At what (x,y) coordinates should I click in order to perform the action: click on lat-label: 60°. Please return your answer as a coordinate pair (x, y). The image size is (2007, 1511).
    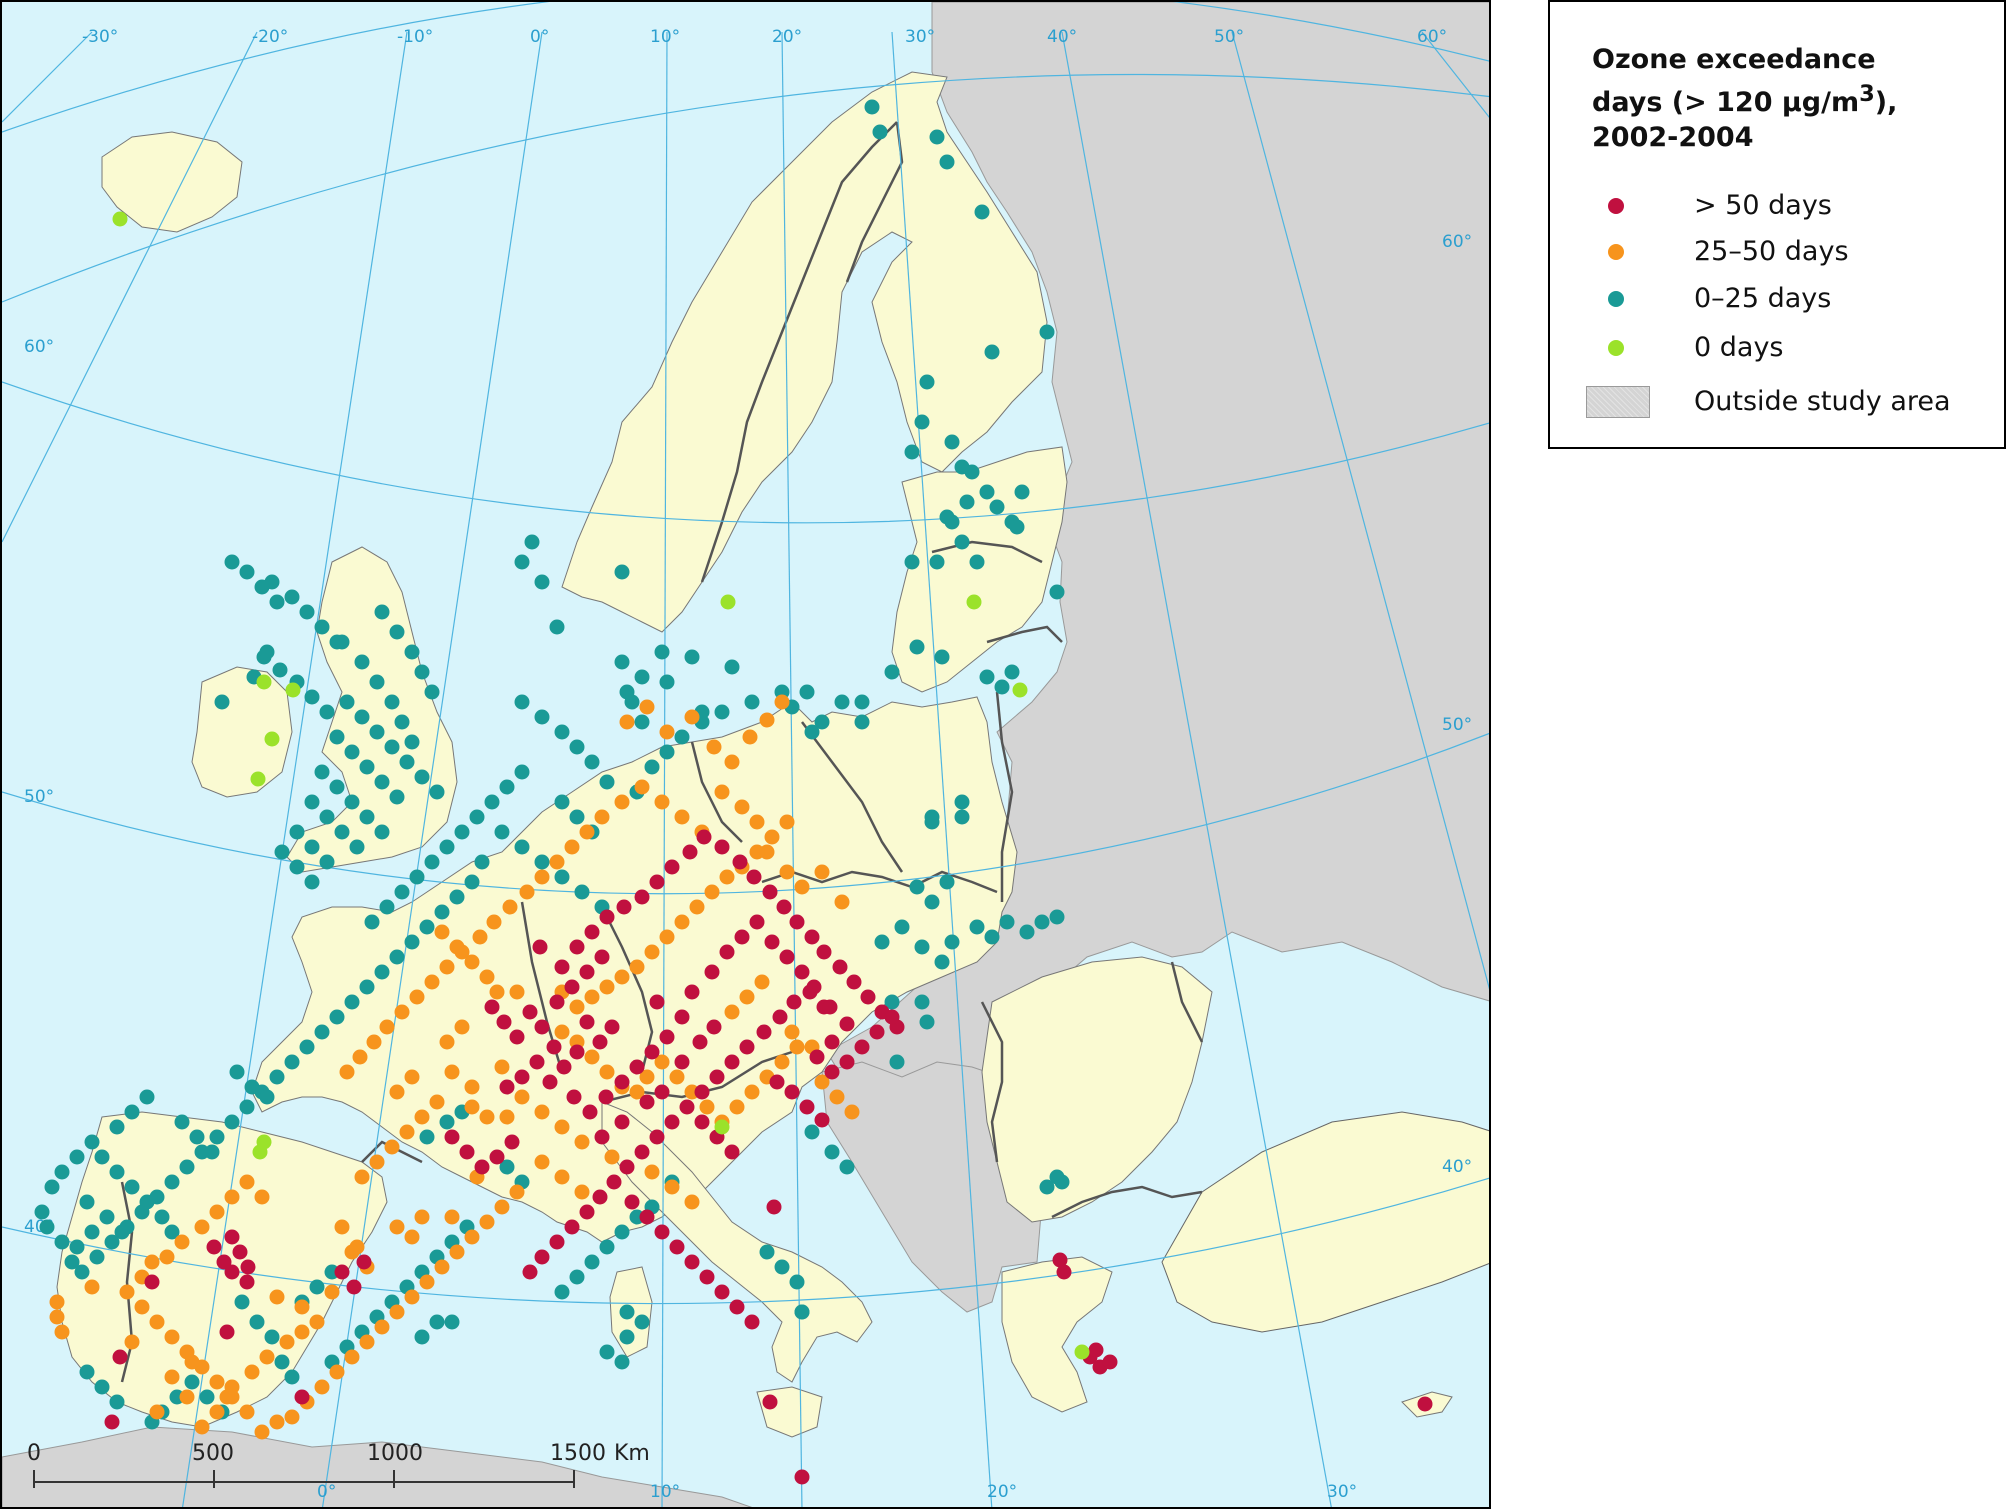
    Looking at the image, I should click on (39, 347).